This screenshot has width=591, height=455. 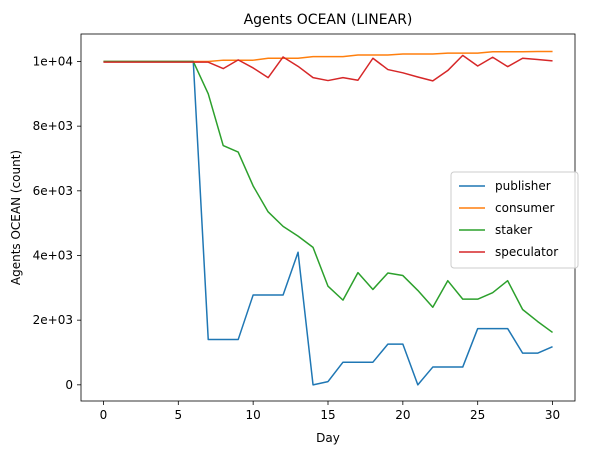 I want to click on x-axis-label: Day, so click(x=328, y=438).